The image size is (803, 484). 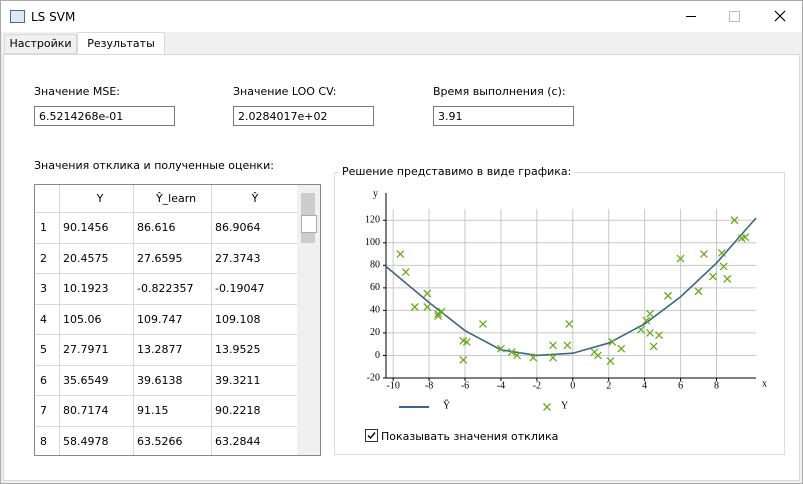 I want to click on checkbox, so click(x=371, y=435).